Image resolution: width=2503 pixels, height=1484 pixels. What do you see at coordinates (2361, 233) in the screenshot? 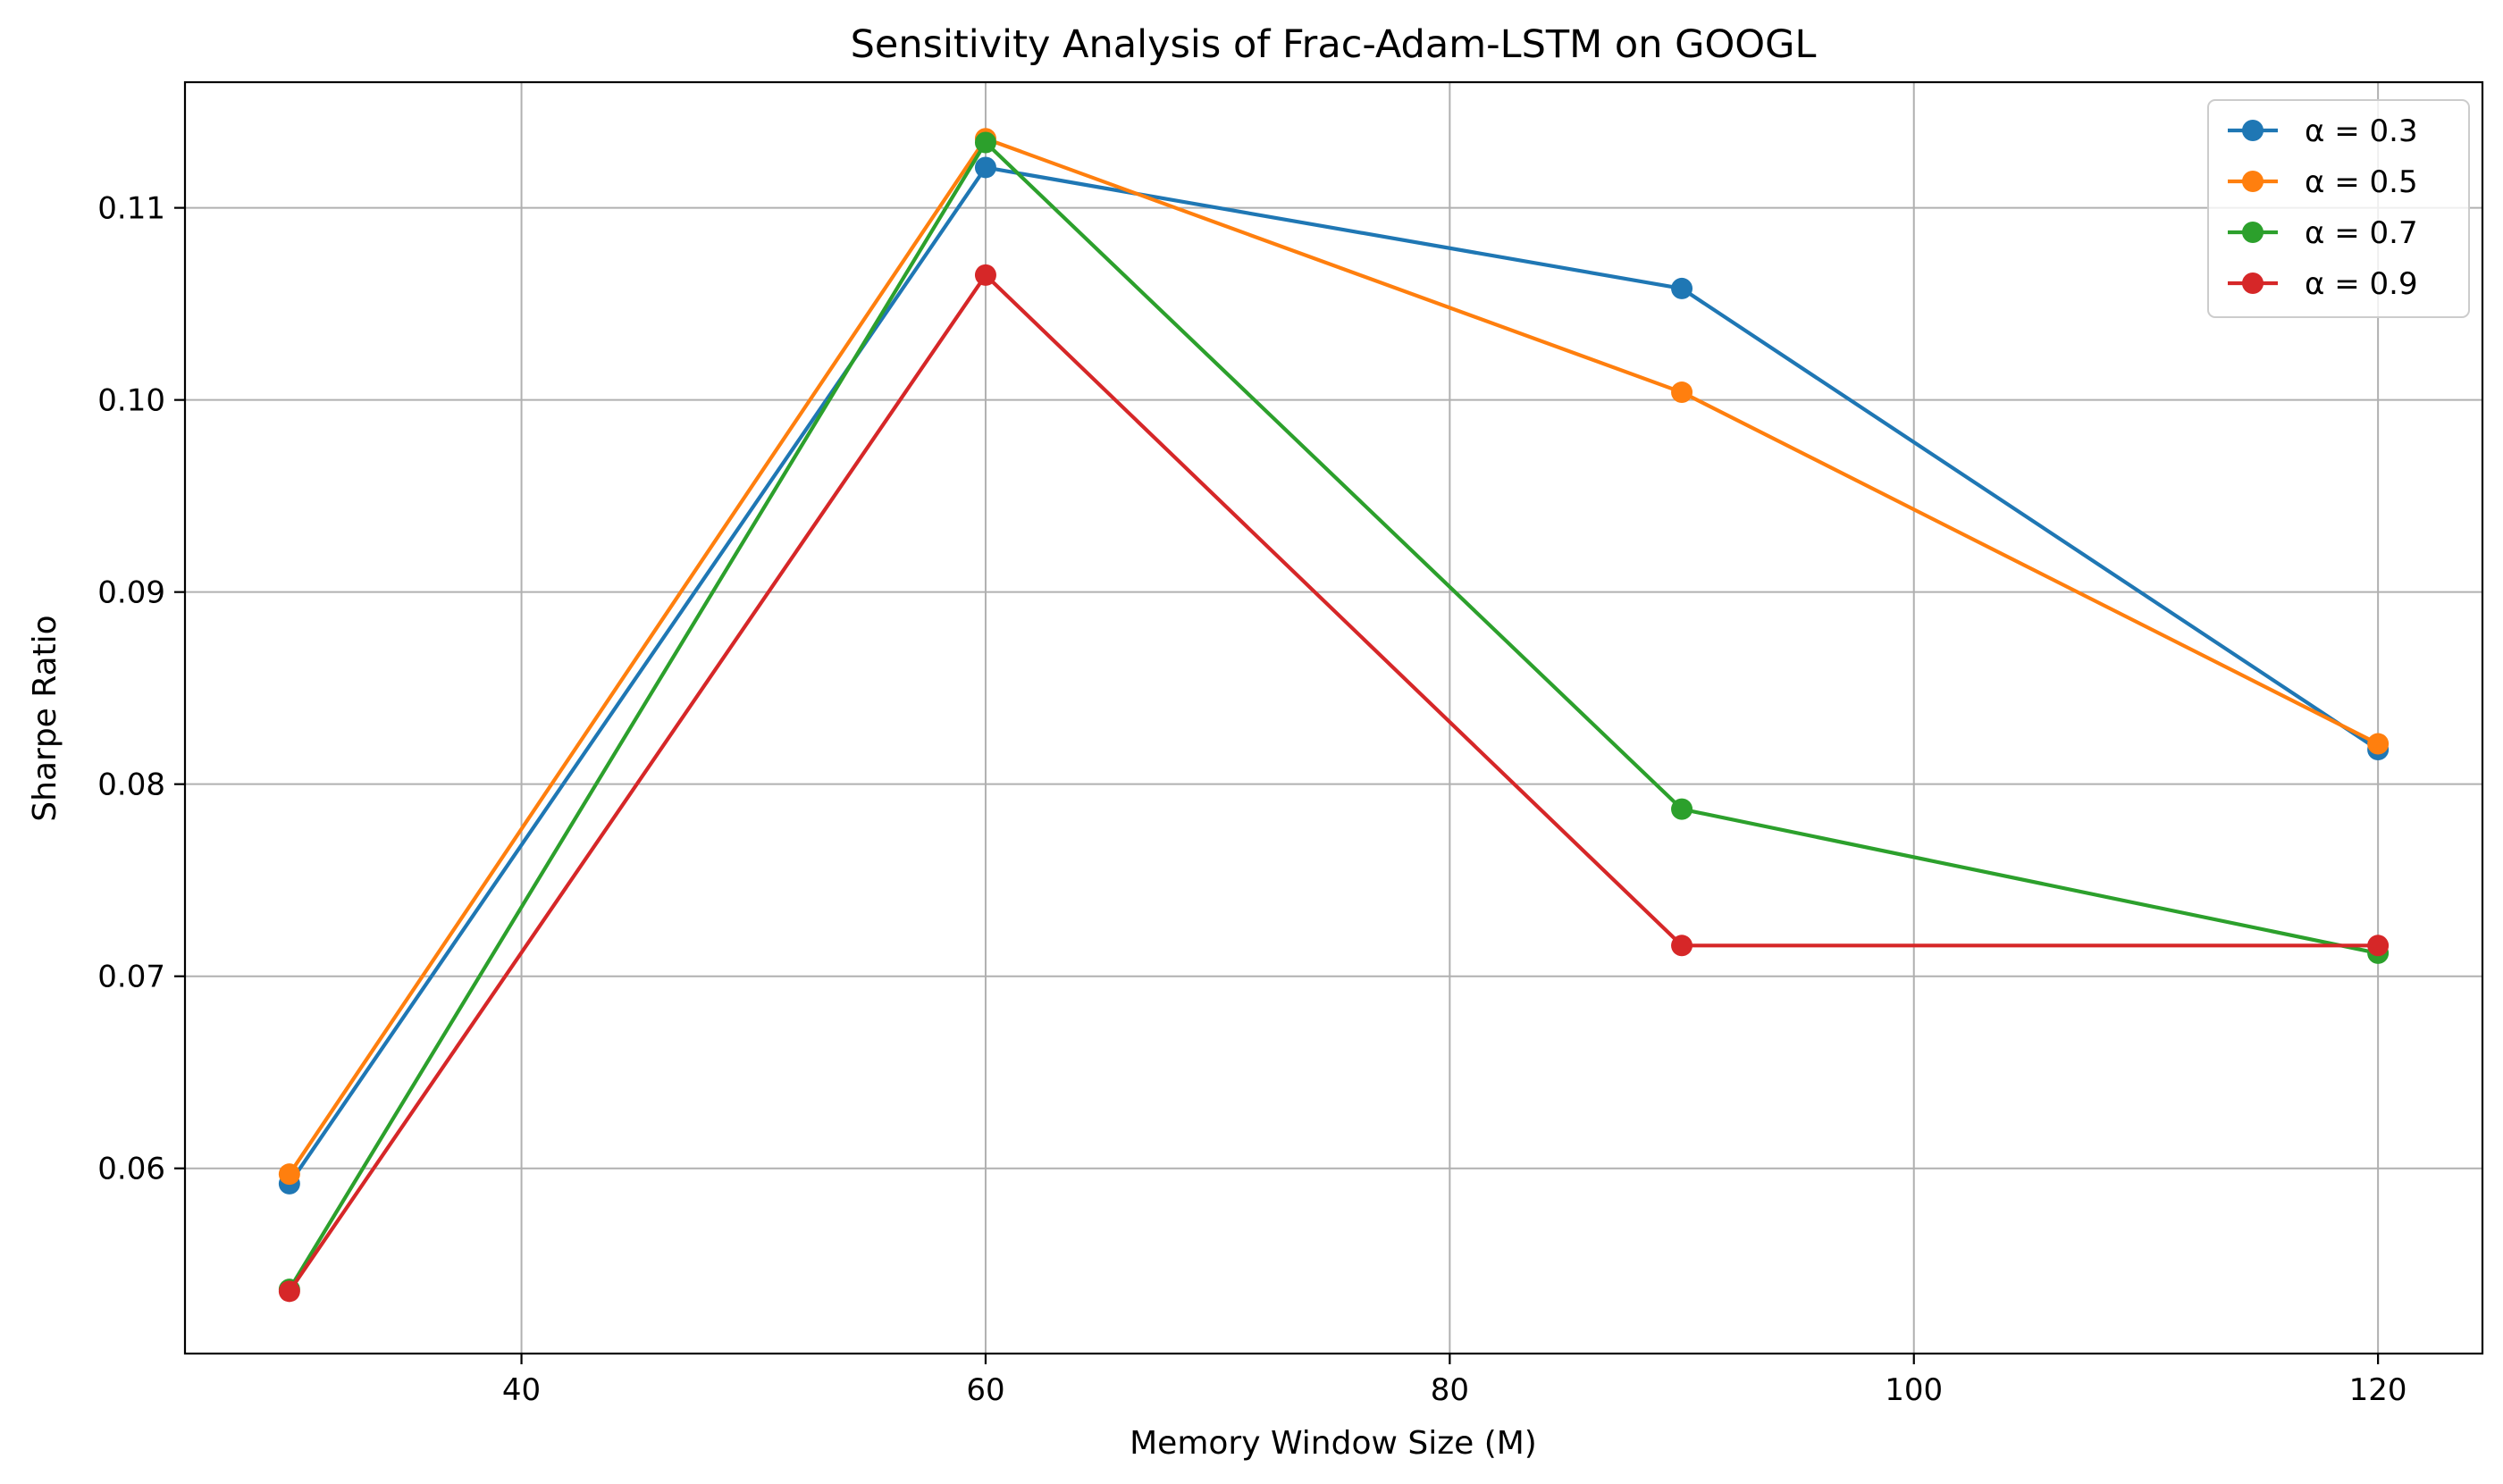
I see `legend-label: α = 0.7` at bounding box center [2361, 233].